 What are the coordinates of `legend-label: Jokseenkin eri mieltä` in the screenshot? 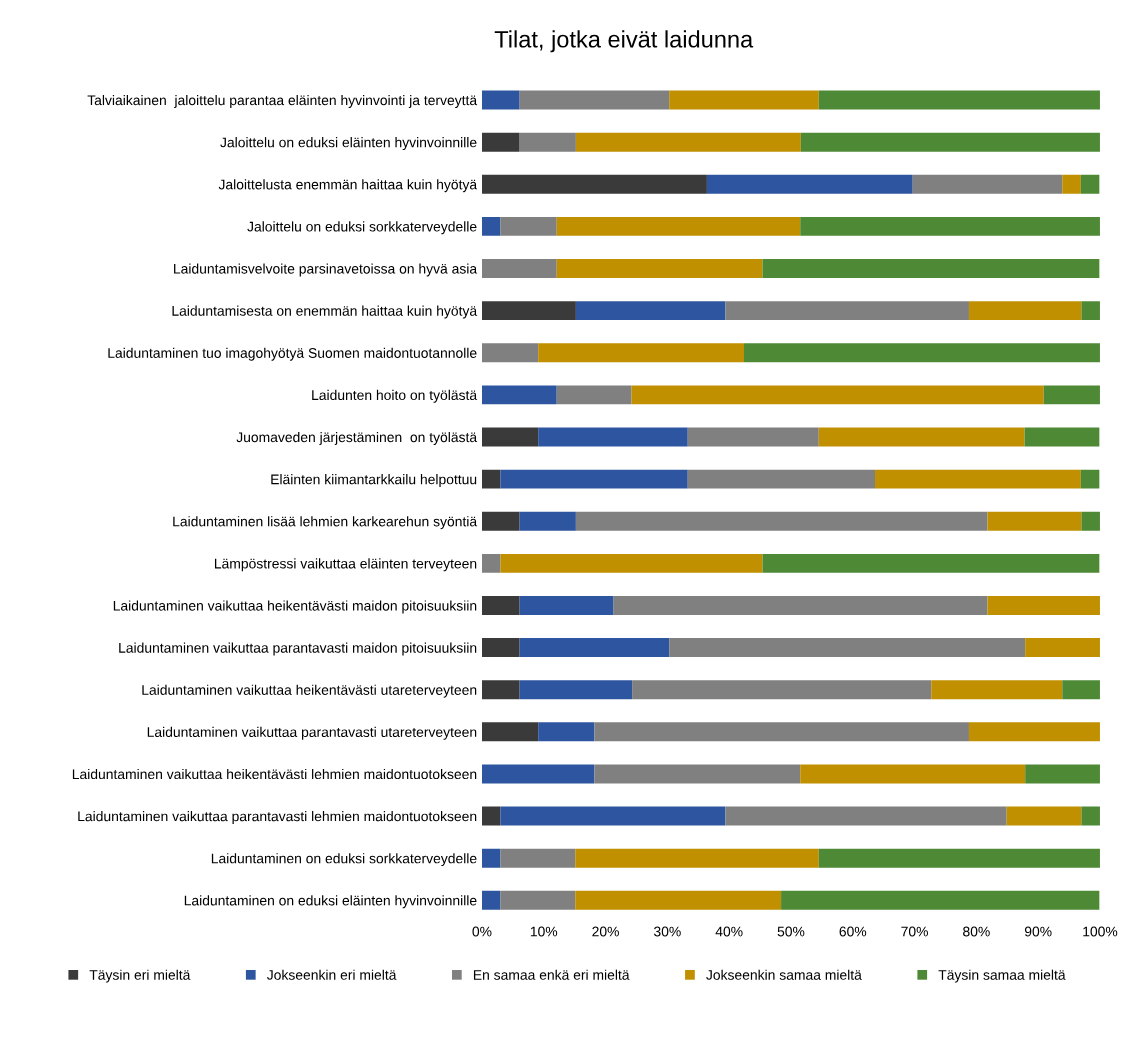 It's located at (331, 974).